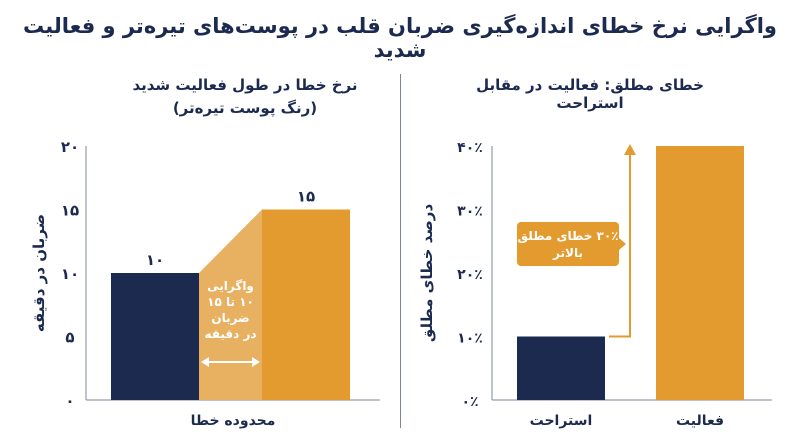 The height and width of the screenshot is (447, 800). What do you see at coordinates (256, 362) in the screenshot?
I see `divergence-arrowhead-right` at bounding box center [256, 362].